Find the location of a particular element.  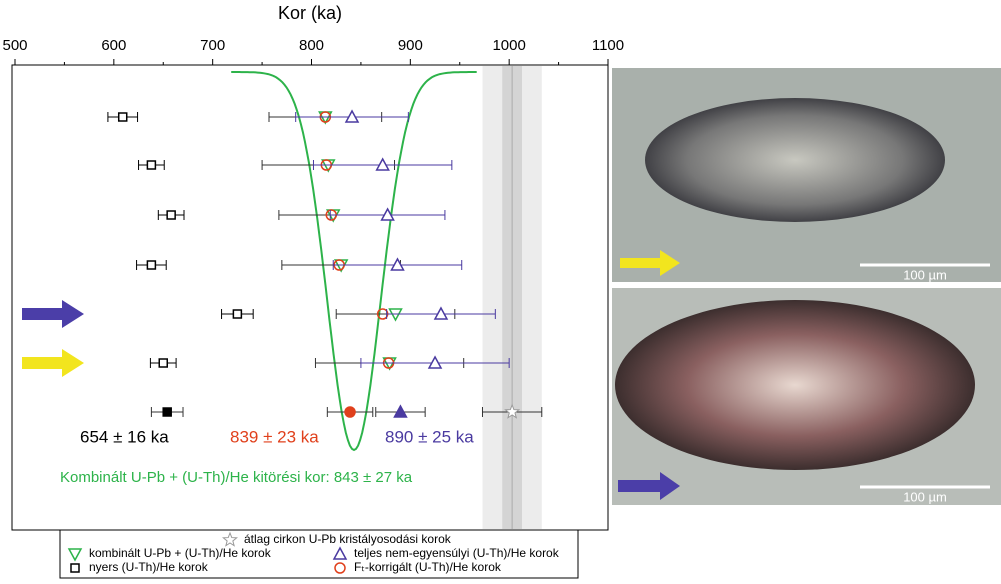

legend-label: teljes nem-egyensúlyi (U-Th)/He korok is located at coordinates (457, 553).